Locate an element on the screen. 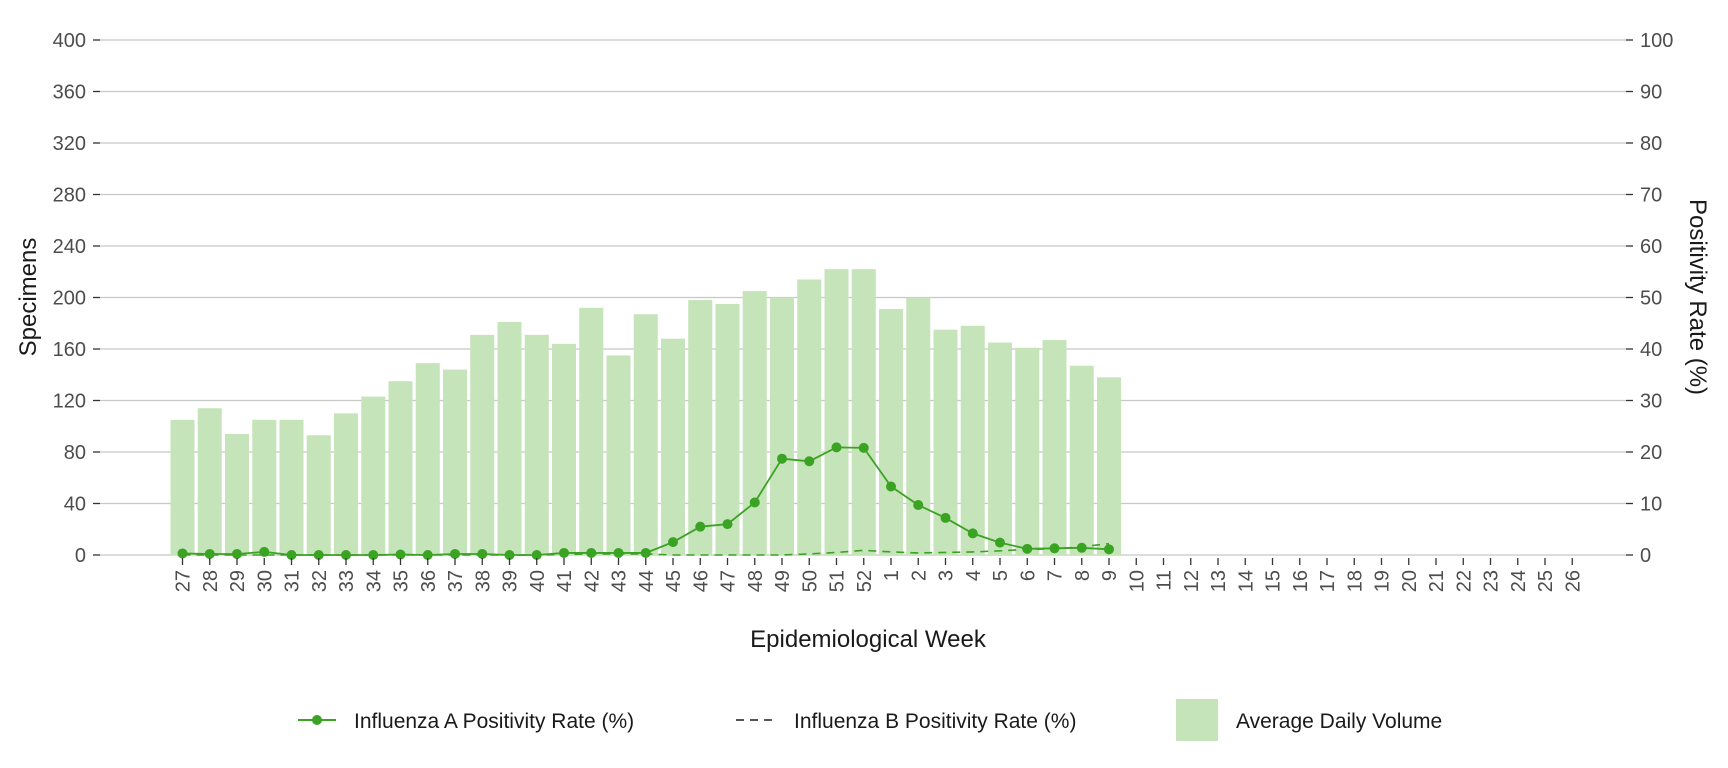  x-tick-label: 16 is located at coordinates (1301, 581).